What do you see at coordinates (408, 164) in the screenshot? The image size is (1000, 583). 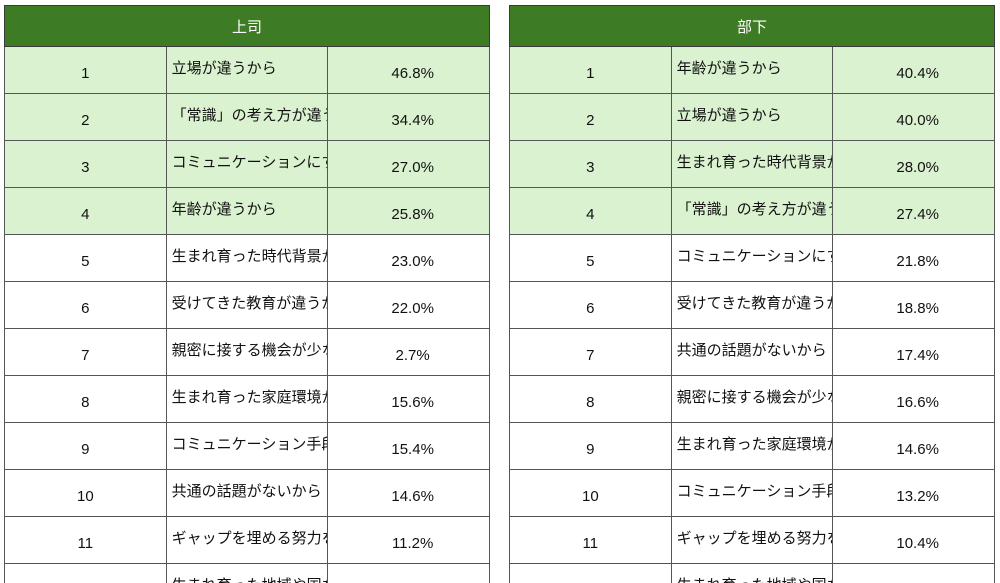 I see `percentage-cell: 27.0%` at bounding box center [408, 164].